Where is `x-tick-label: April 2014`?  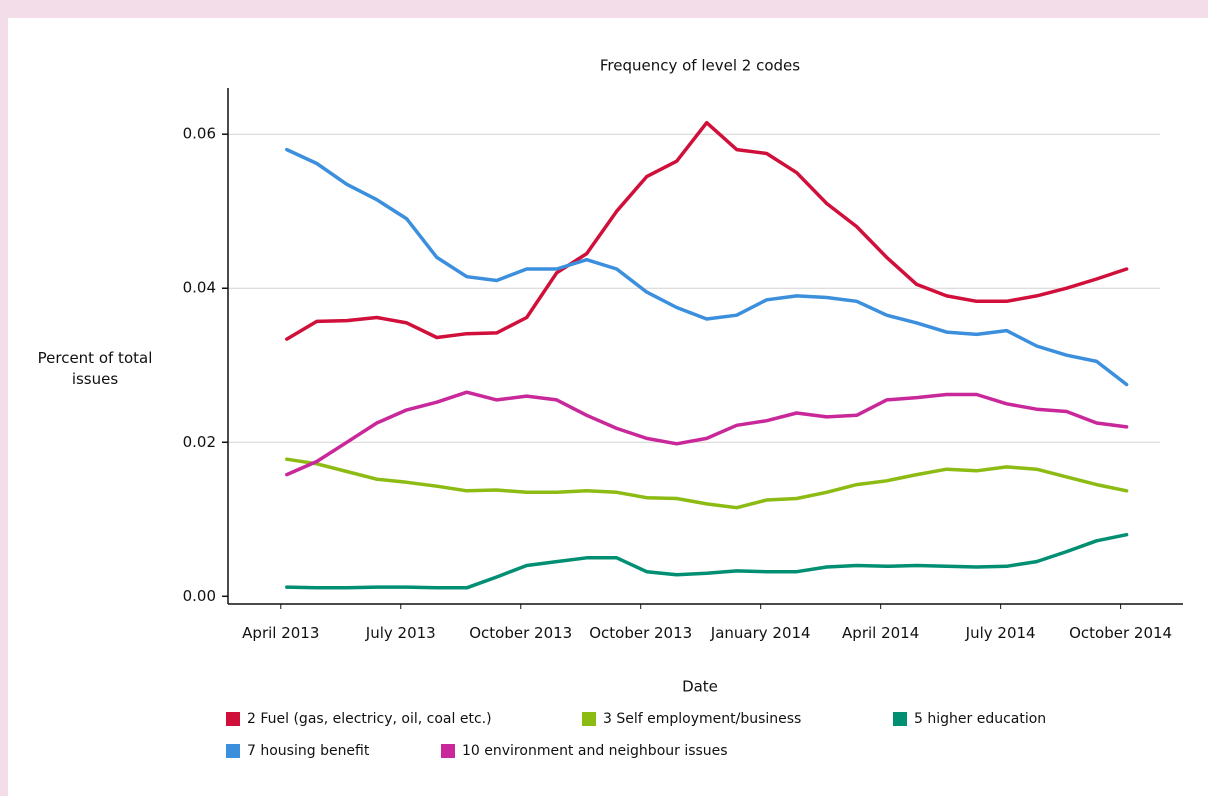 x-tick-label: April 2014 is located at coordinates (881, 633).